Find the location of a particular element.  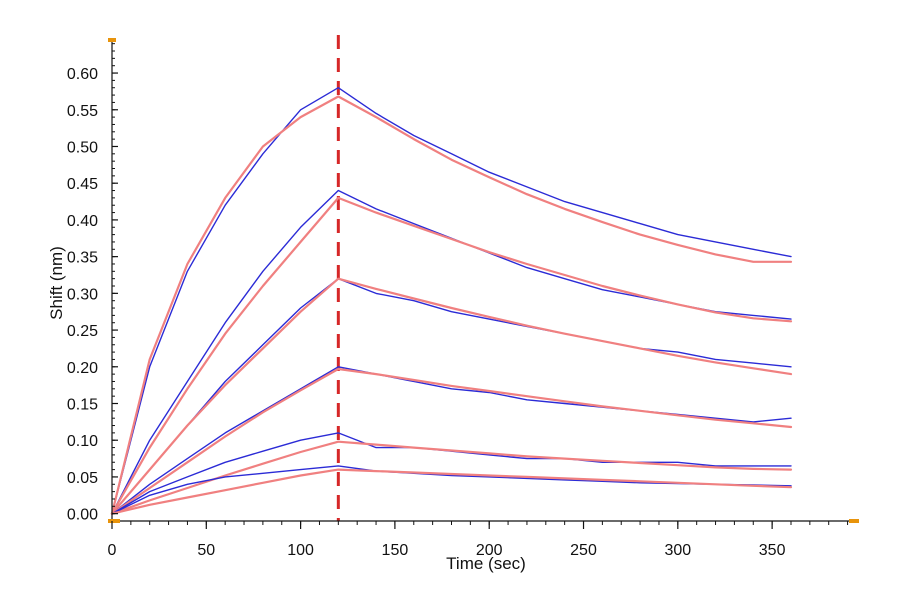

x-tick-label: 0 is located at coordinates (112, 550).